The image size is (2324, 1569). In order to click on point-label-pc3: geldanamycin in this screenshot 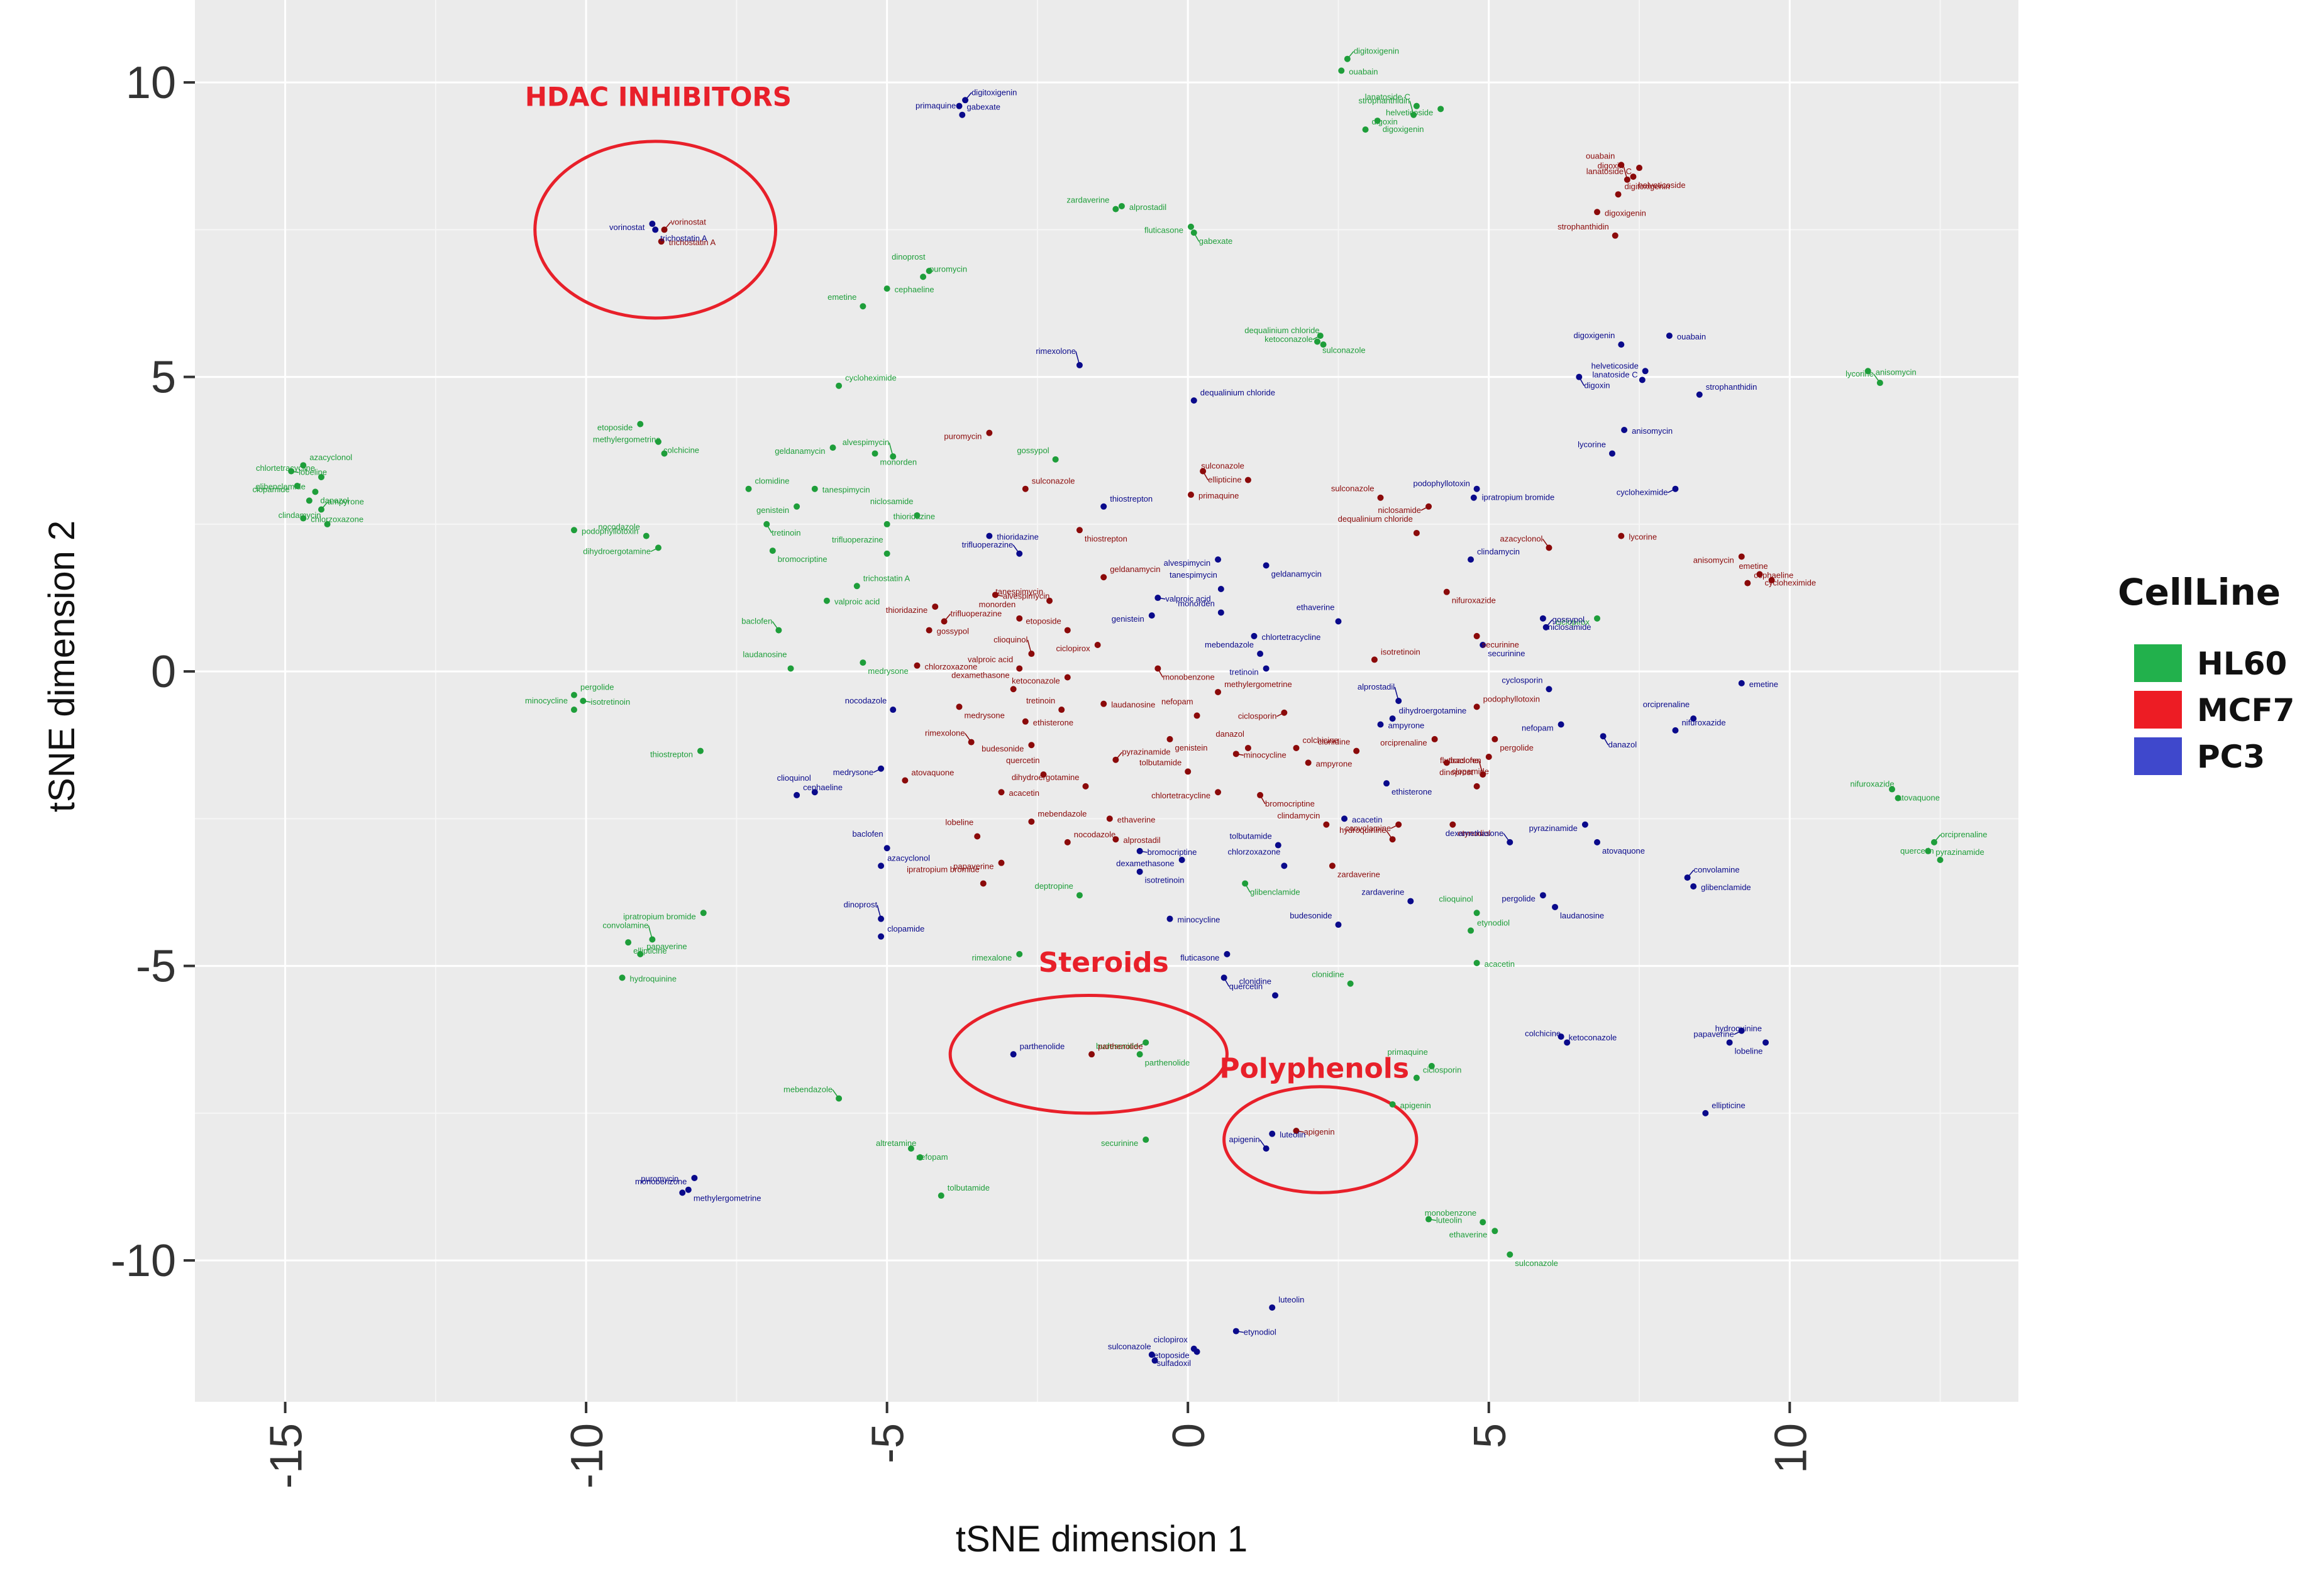, I will do `click(1296, 573)`.